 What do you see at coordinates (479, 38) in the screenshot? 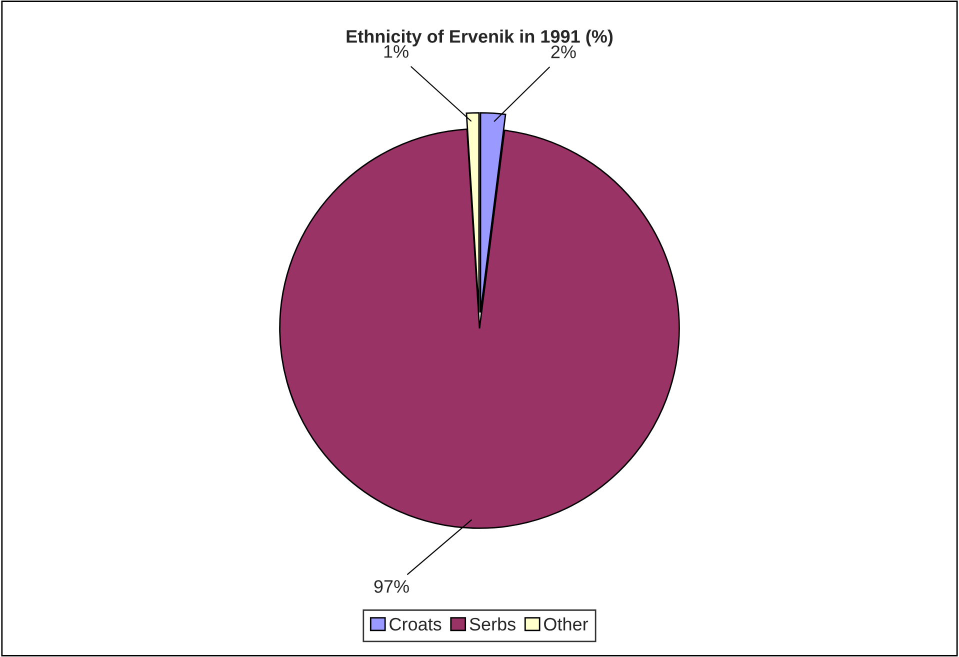
I see `chart-title: Ethnicity of Ervenik in 1991 (%)` at bounding box center [479, 38].